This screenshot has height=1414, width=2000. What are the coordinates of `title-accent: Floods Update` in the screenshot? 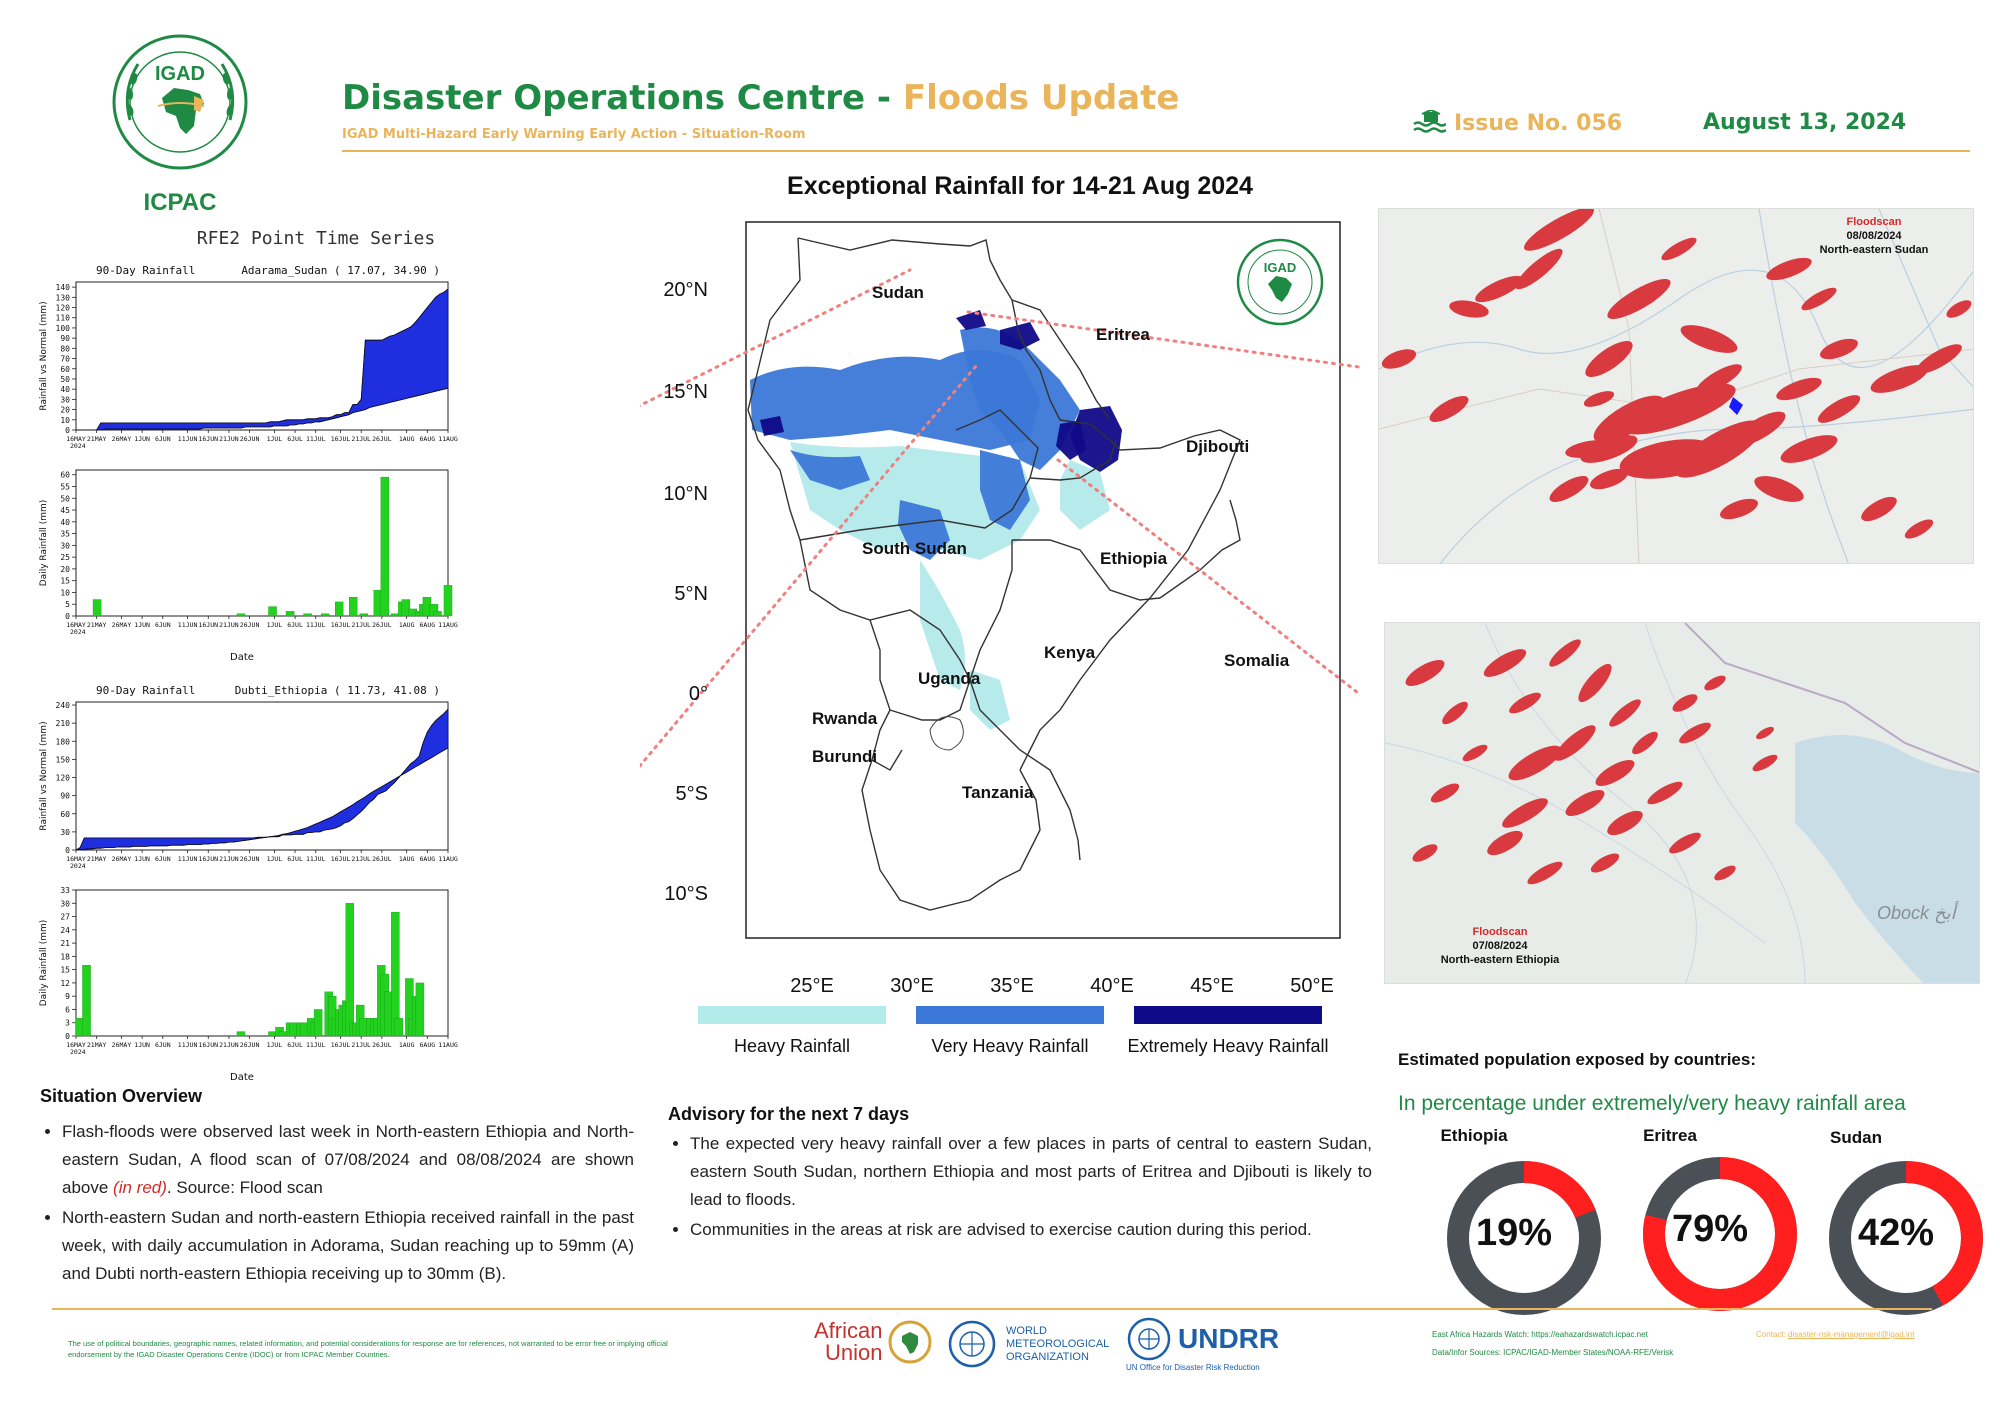 It's located at (1041, 98).